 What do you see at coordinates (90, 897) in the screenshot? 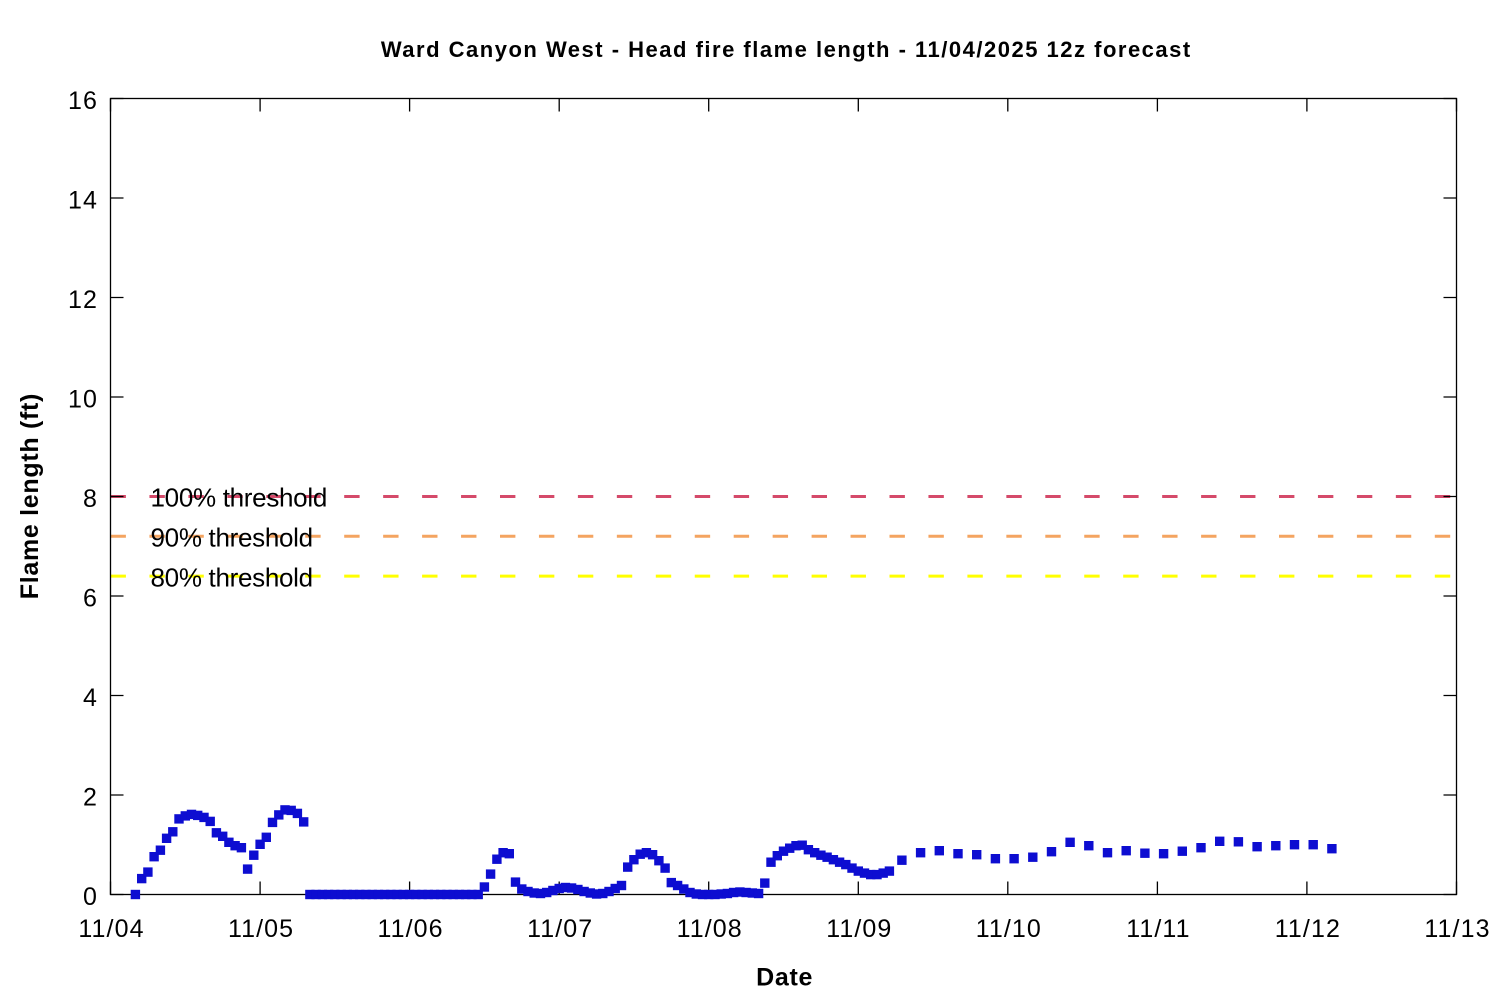
I see `svg-text: 0` at bounding box center [90, 897].